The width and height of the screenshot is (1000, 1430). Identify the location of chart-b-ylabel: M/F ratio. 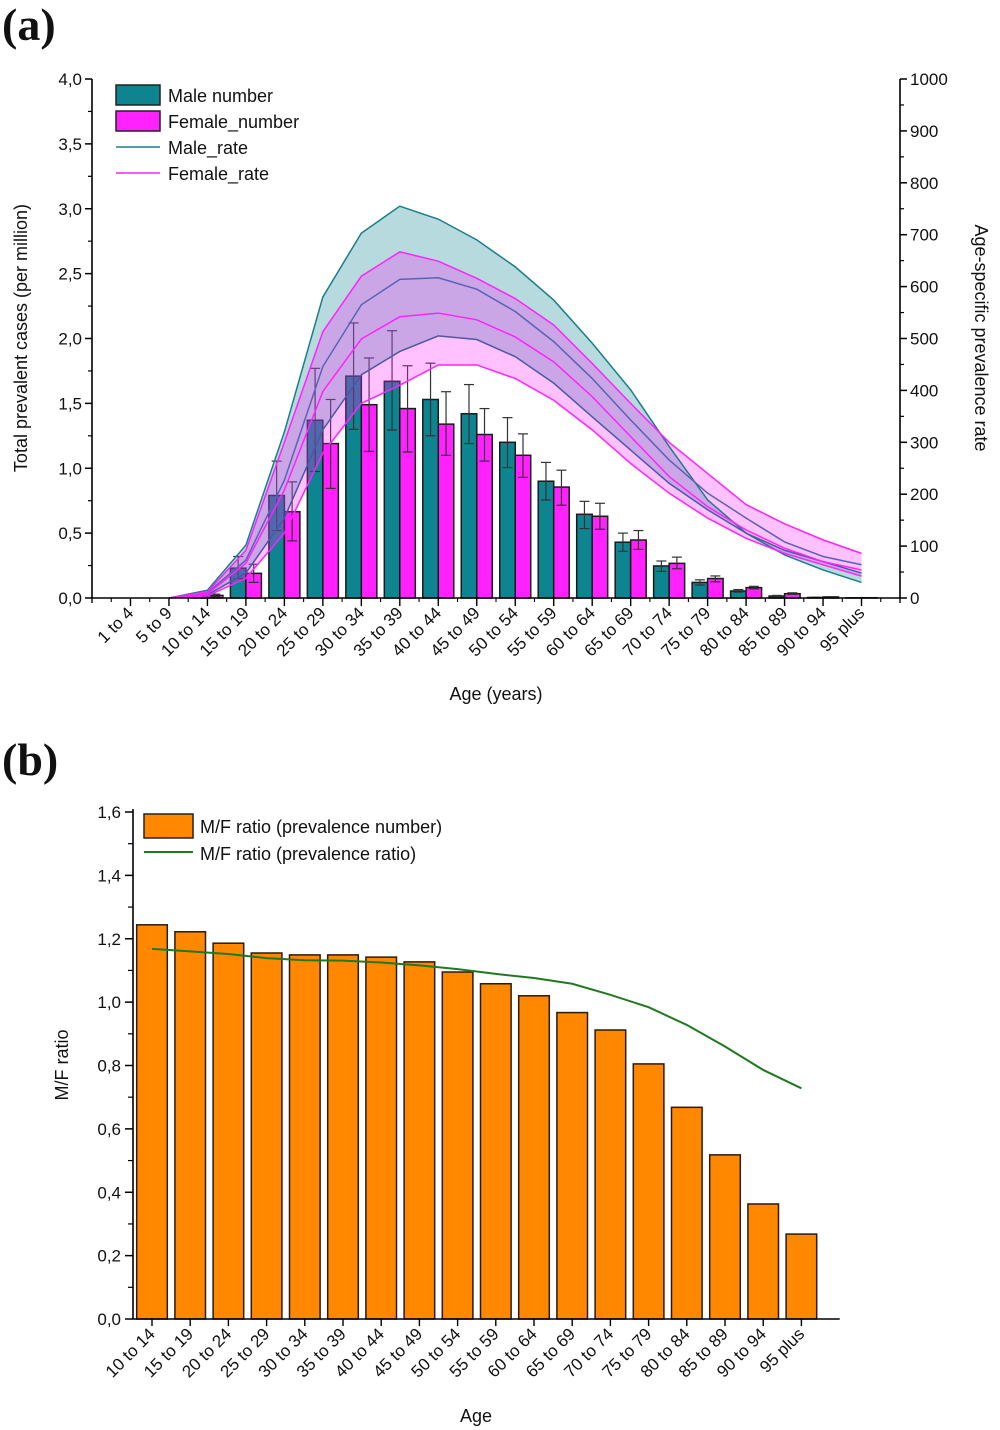
(62, 1064).